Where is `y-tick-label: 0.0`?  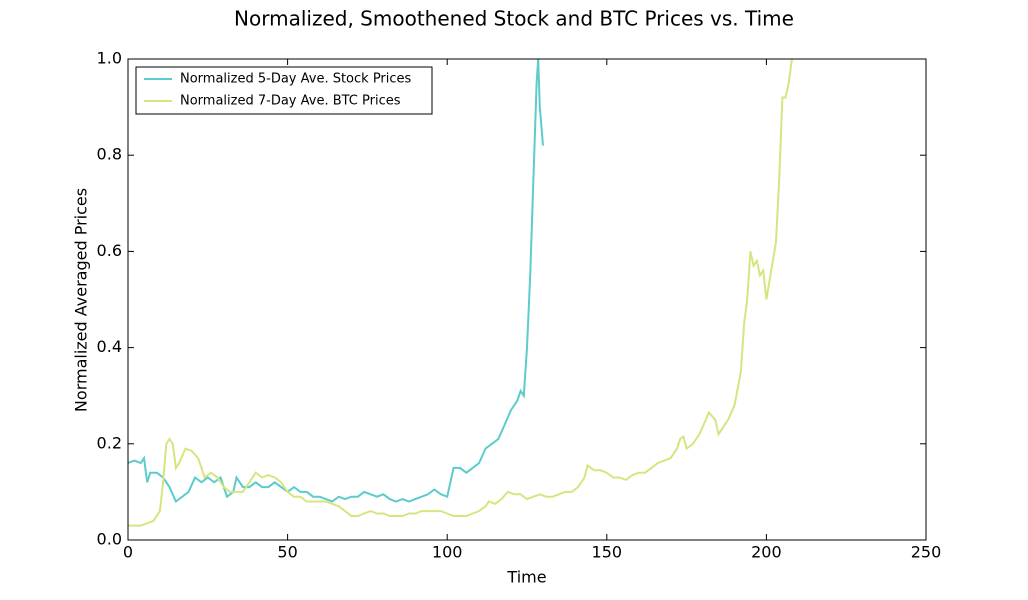
y-tick-label: 0.0 is located at coordinates (109, 539).